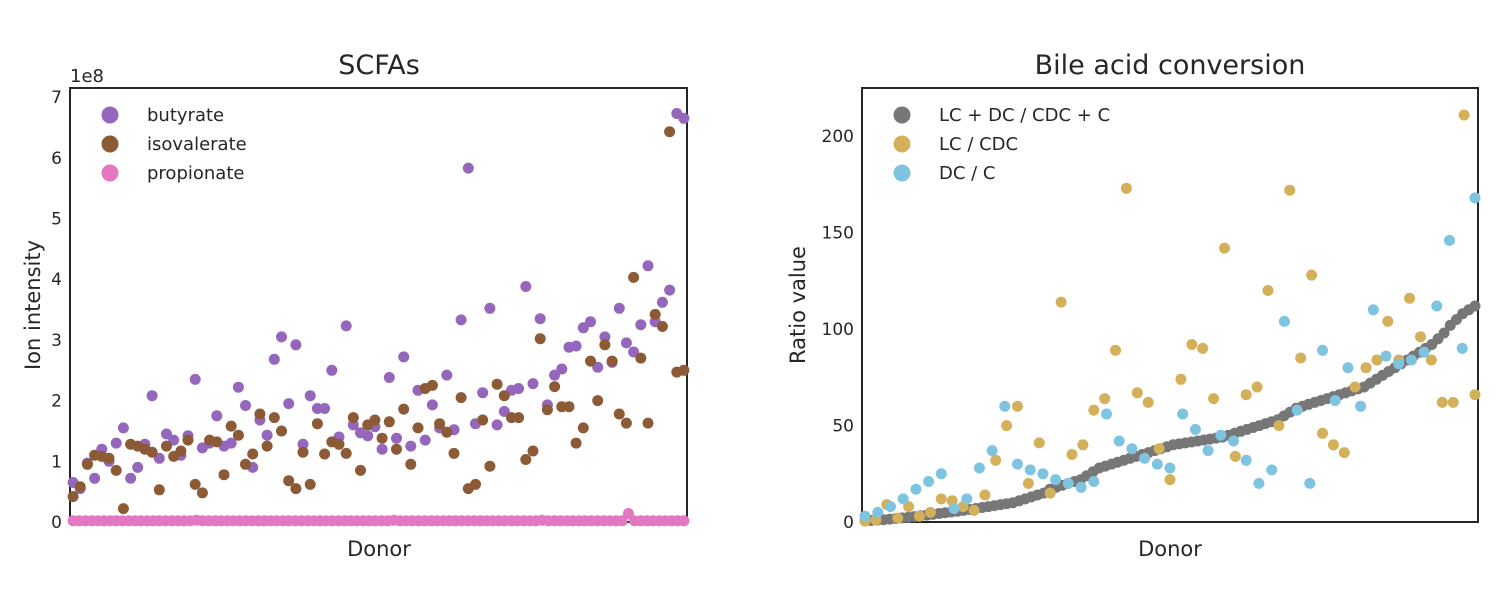  What do you see at coordinates (838, 234) in the screenshot?
I see `y-tick-label: 150` at bounding box center [838, 234].